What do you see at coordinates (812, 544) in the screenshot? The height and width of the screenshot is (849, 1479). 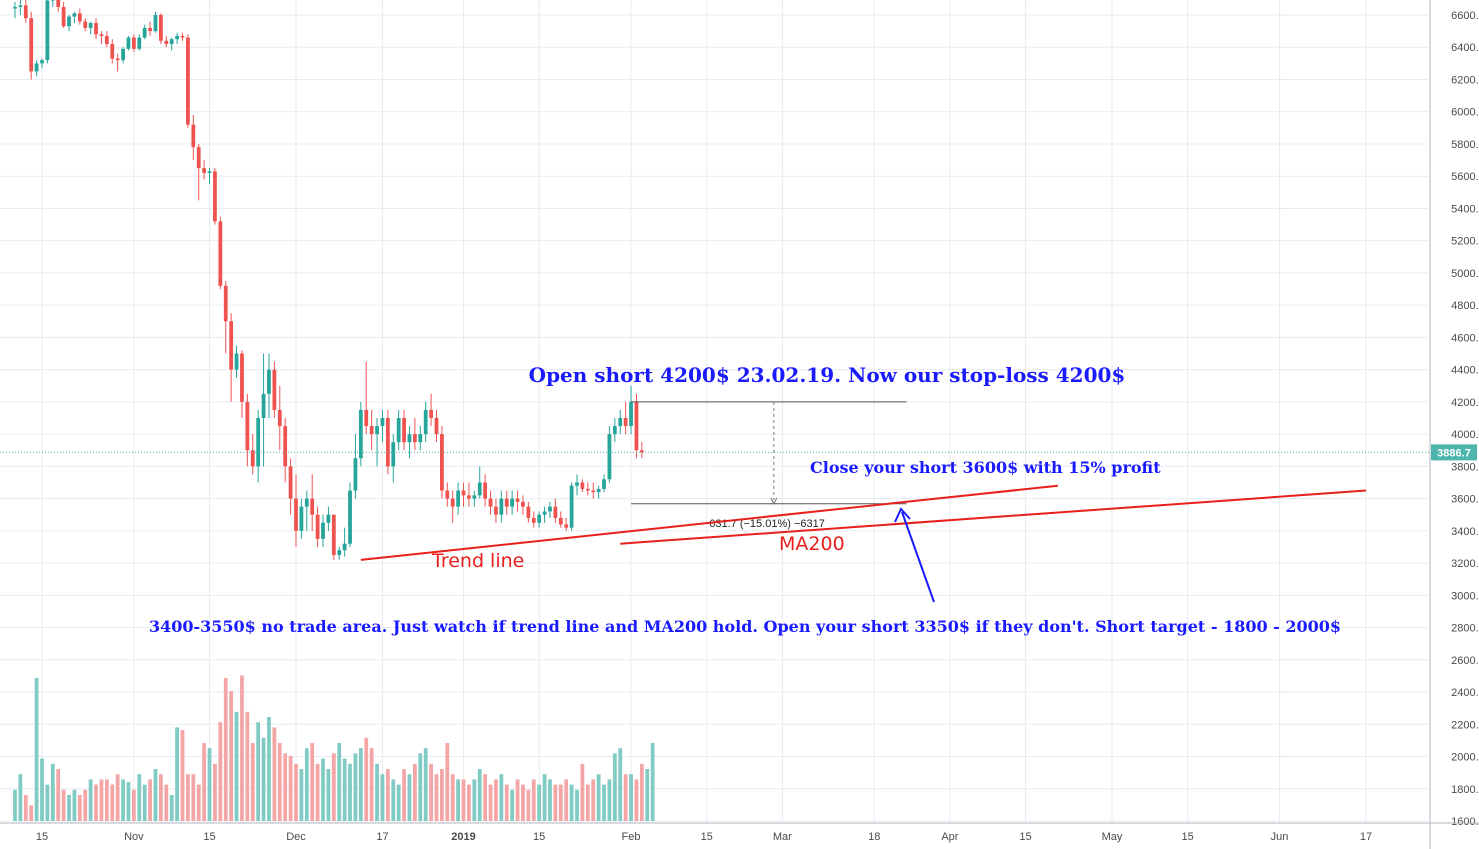 I see `ma200-label: MA200` at bounding box center [812, 544].